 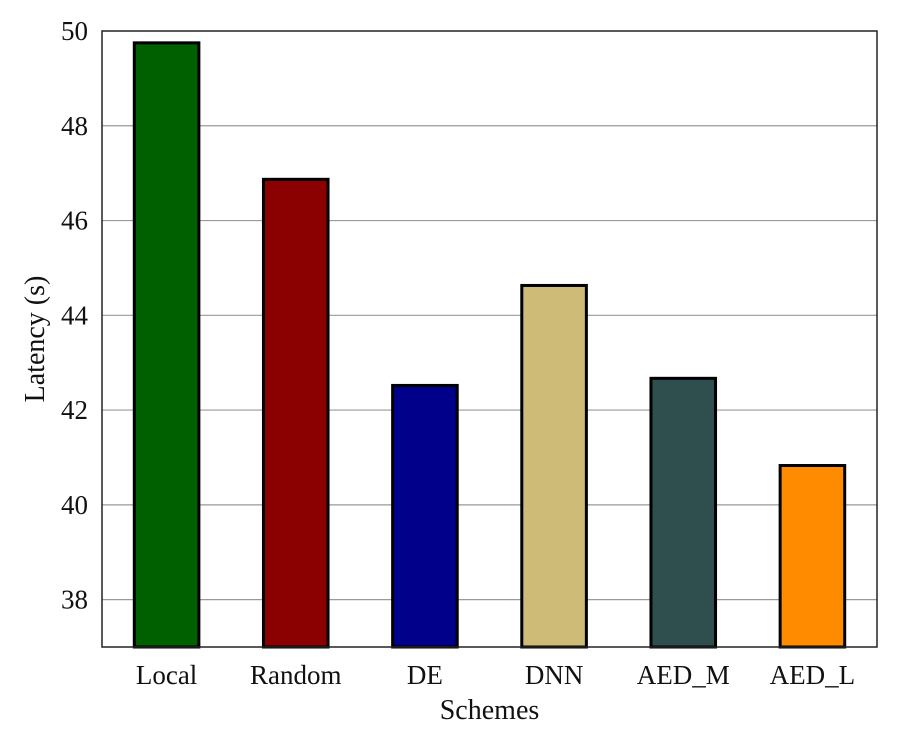 I want to click on y-tick-label: 44, so click(x=75, y=315).